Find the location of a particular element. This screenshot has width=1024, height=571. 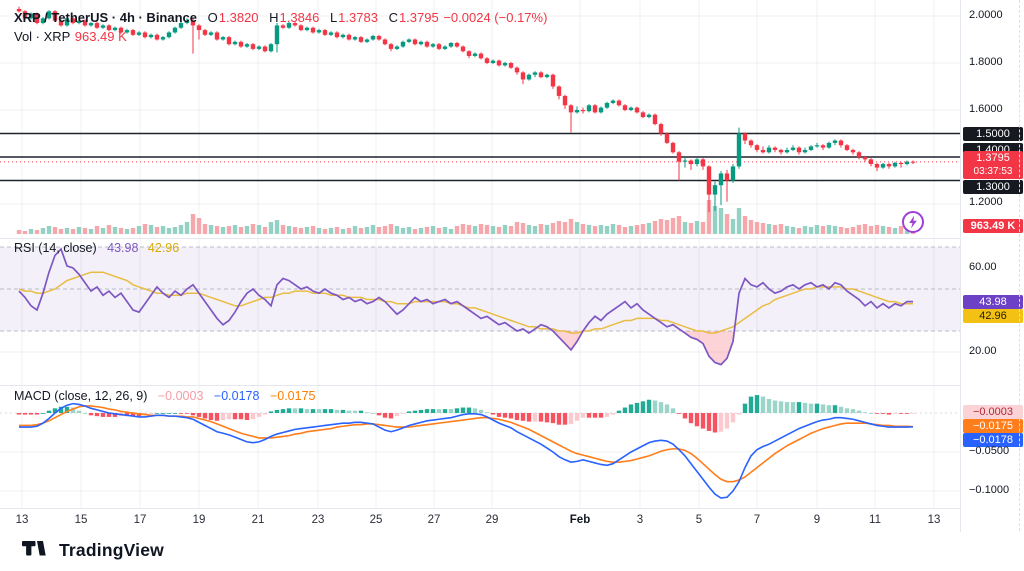

tradingview-logo: TradingView is located at coordinates (93, 550).